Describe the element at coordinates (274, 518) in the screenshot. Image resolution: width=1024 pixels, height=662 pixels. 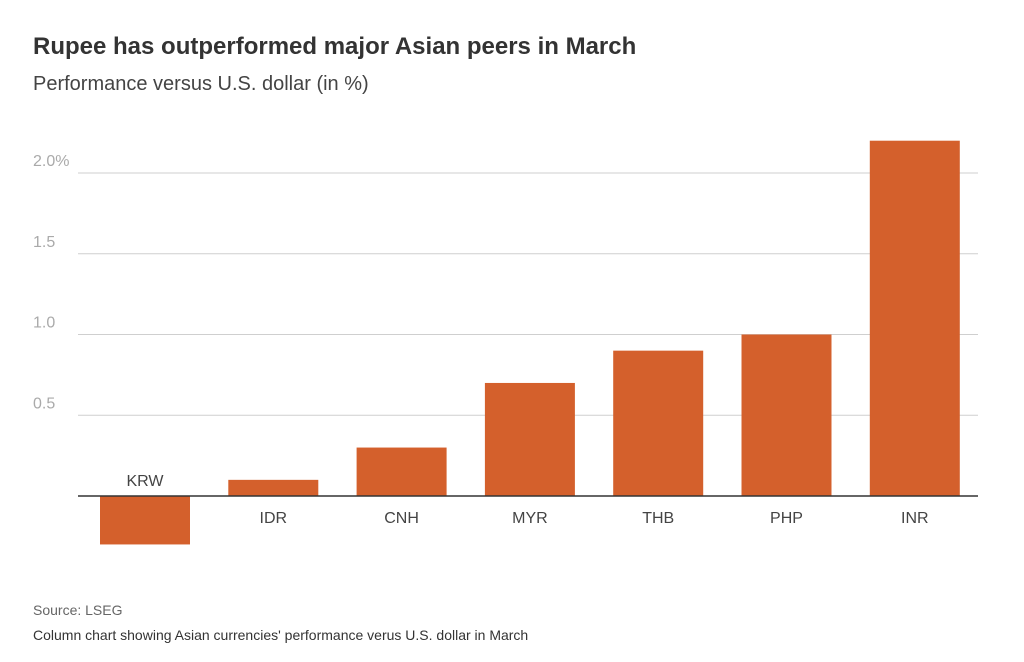
I see `x-tick-label: IDR` at that location.